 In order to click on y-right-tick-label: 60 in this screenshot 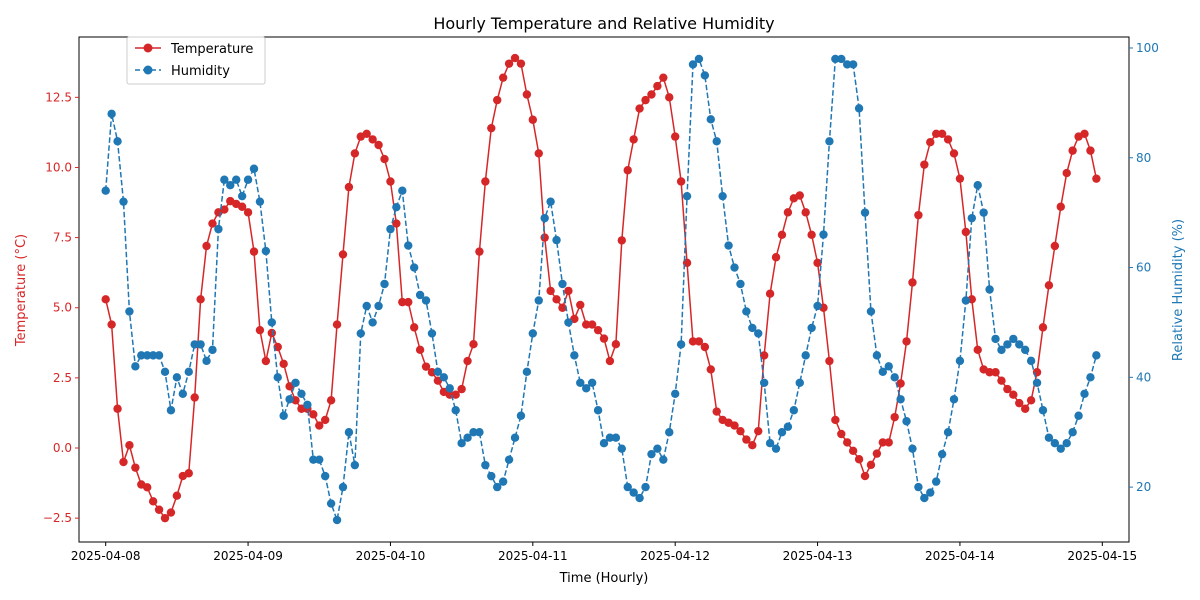, I will do `click(1143, 268)`.